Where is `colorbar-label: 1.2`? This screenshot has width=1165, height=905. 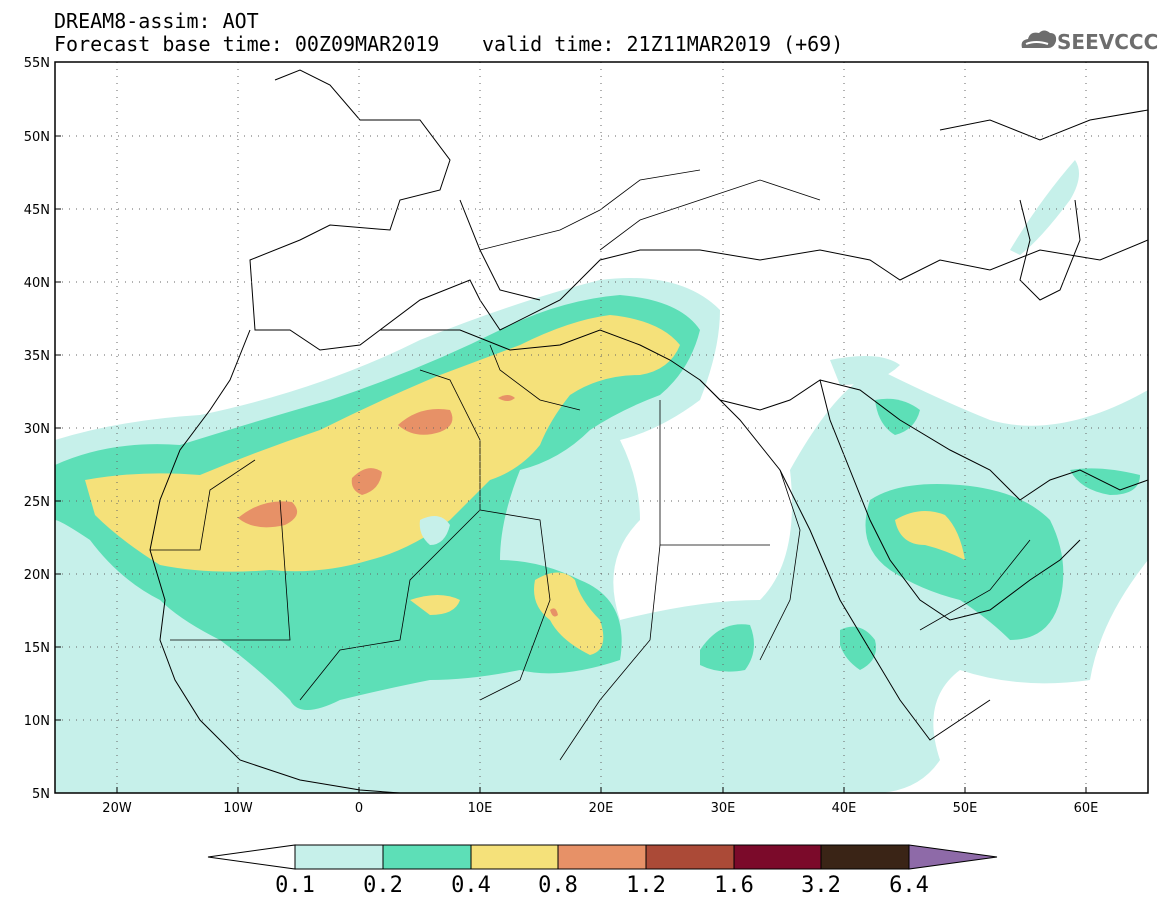 colorbar-label: 1.2 is located at coordinates (646, 885).